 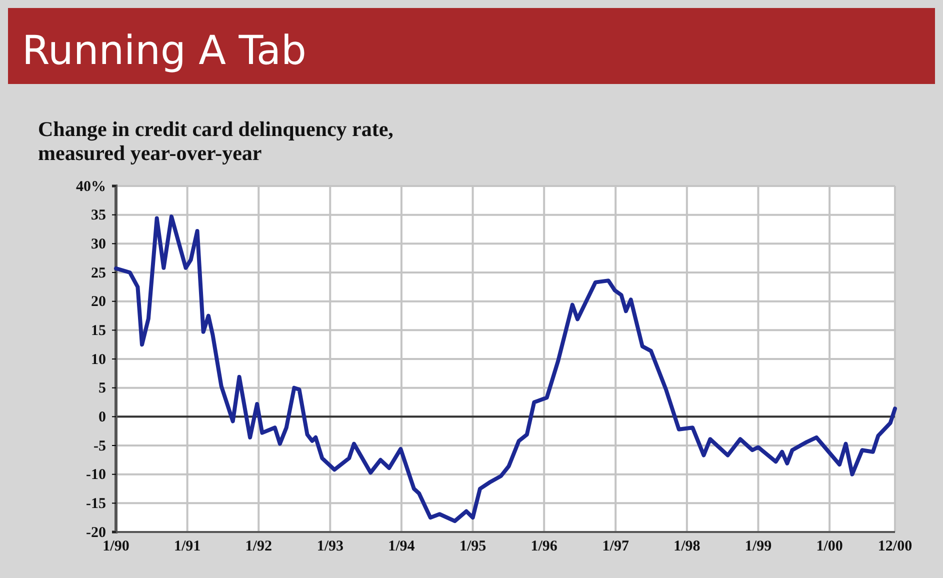 I want to click on y-tick-label: 15, so click(x=98, y=330).